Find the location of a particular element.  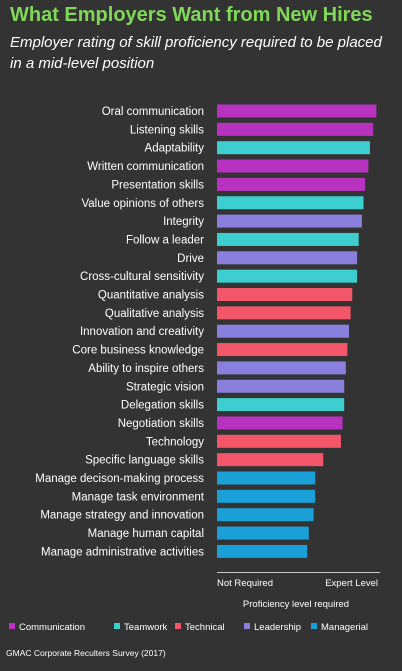

category-label-value-opinions-of-others: Value opinions of others is located at coordinates (142, 204).